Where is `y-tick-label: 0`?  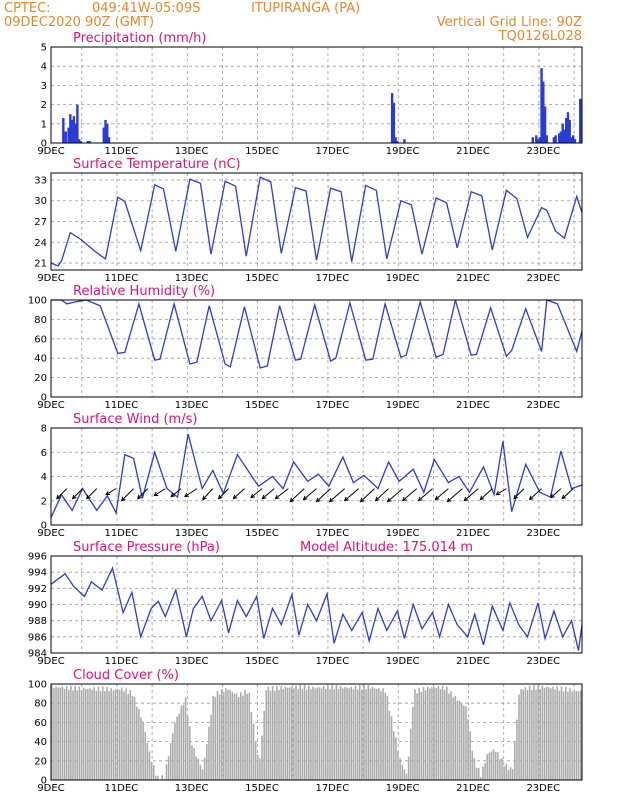 y-tick-label: 0 is located at coordinates (44, 526).